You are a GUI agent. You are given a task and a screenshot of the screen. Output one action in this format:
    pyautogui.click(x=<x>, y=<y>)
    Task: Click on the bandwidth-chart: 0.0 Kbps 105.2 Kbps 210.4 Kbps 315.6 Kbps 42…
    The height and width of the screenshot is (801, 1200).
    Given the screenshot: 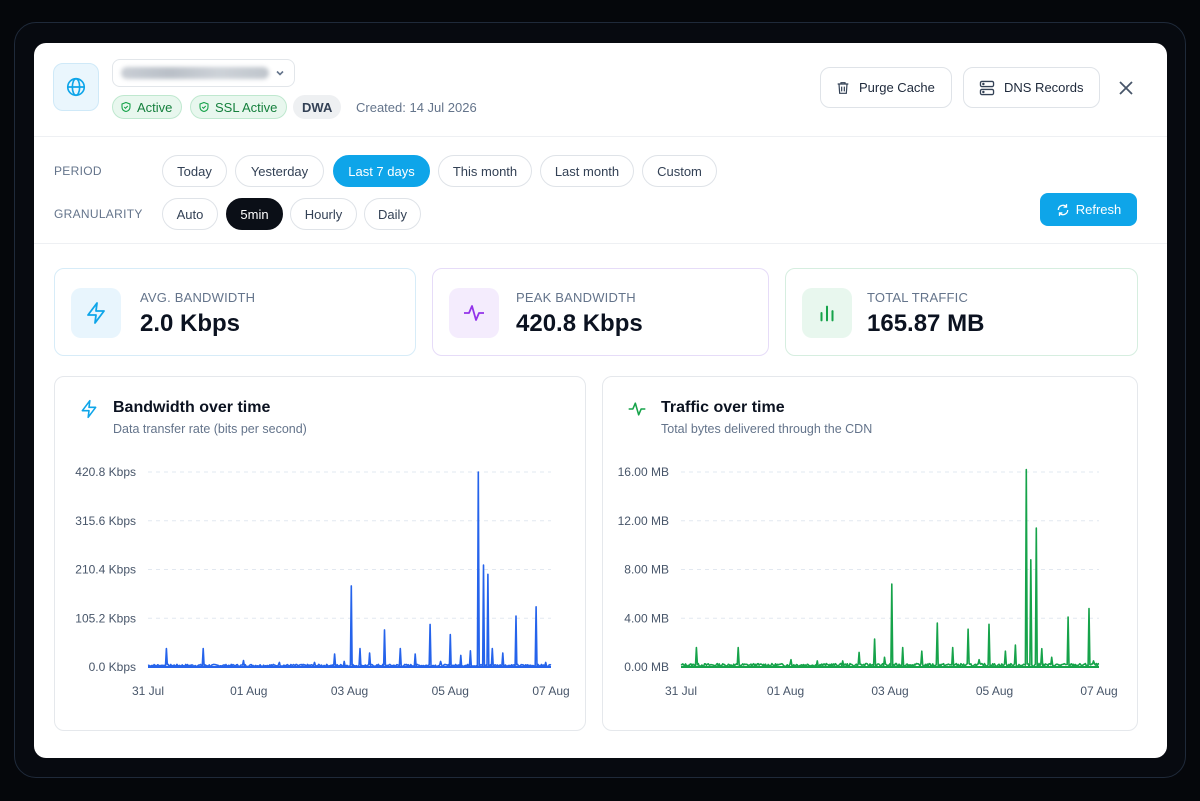 What is the action you would take?
    pyautogui.click(x=322, y=581)
    